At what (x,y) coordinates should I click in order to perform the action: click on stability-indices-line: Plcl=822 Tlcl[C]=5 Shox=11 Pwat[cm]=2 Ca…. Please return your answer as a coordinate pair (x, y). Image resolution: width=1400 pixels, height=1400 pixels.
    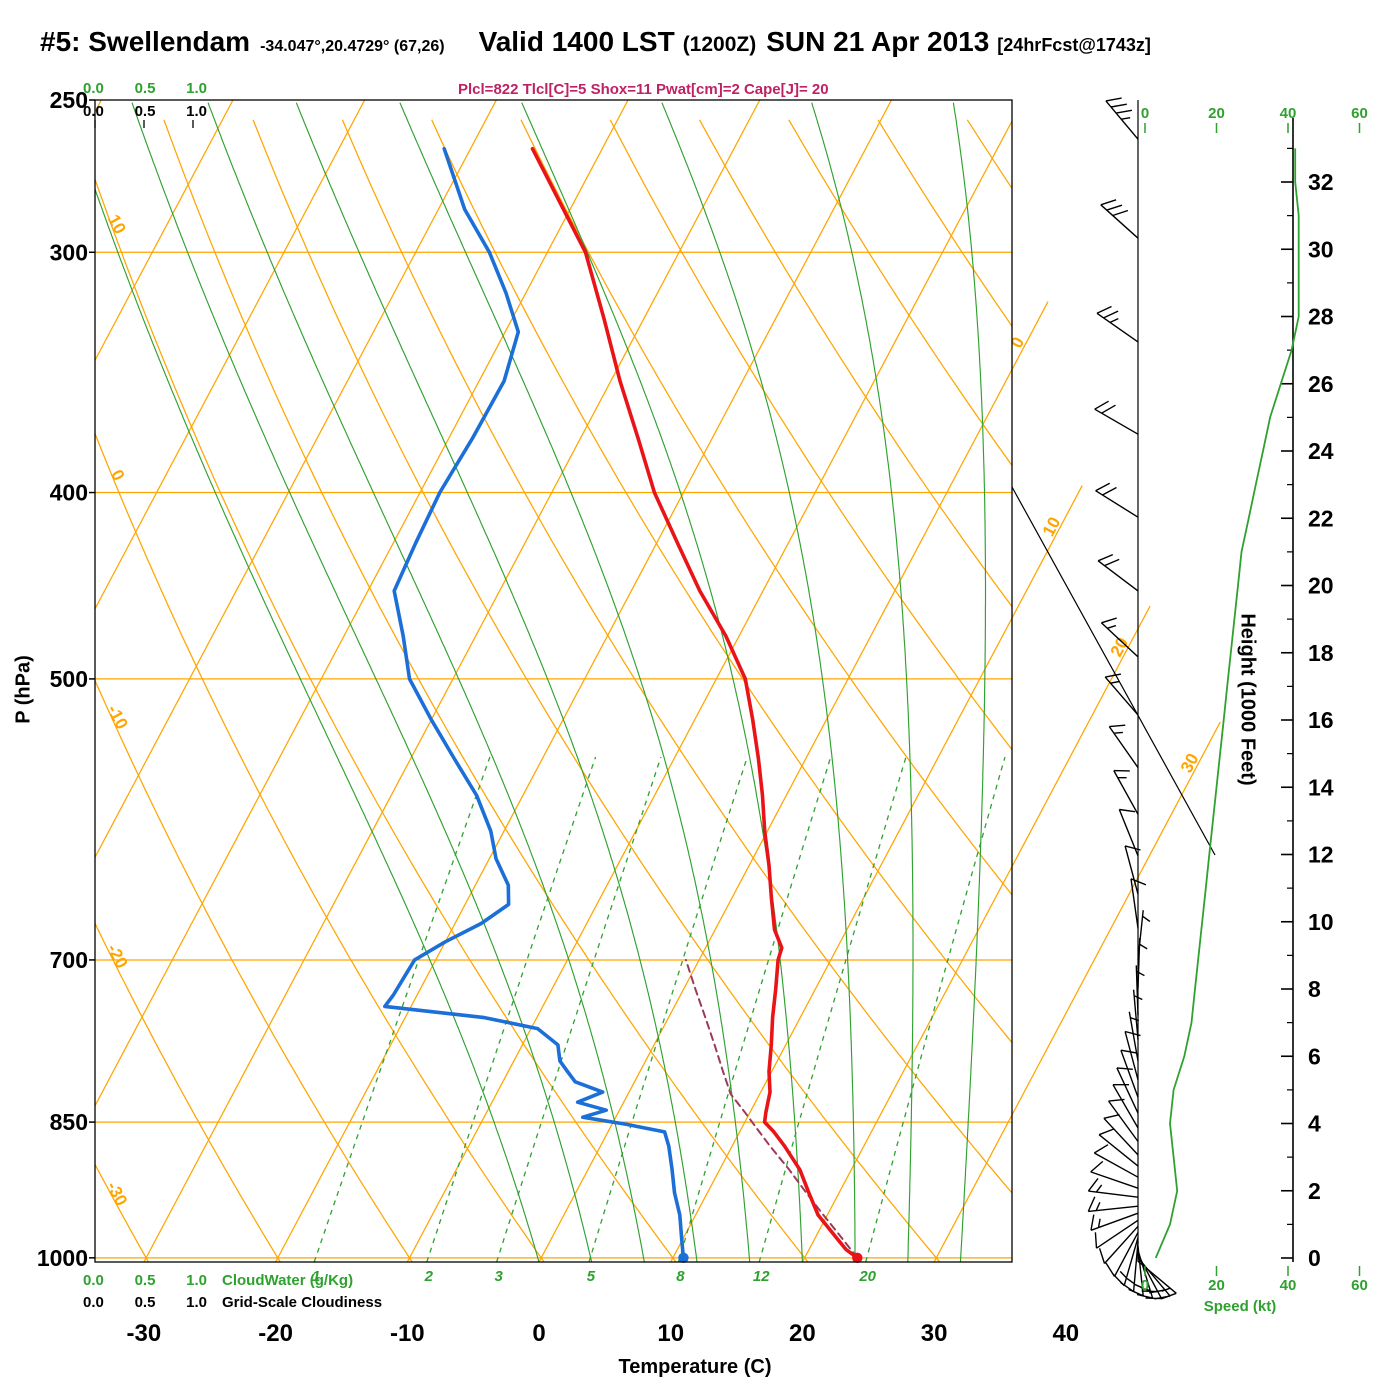
    Looking at the image, I should click on (643, 89).